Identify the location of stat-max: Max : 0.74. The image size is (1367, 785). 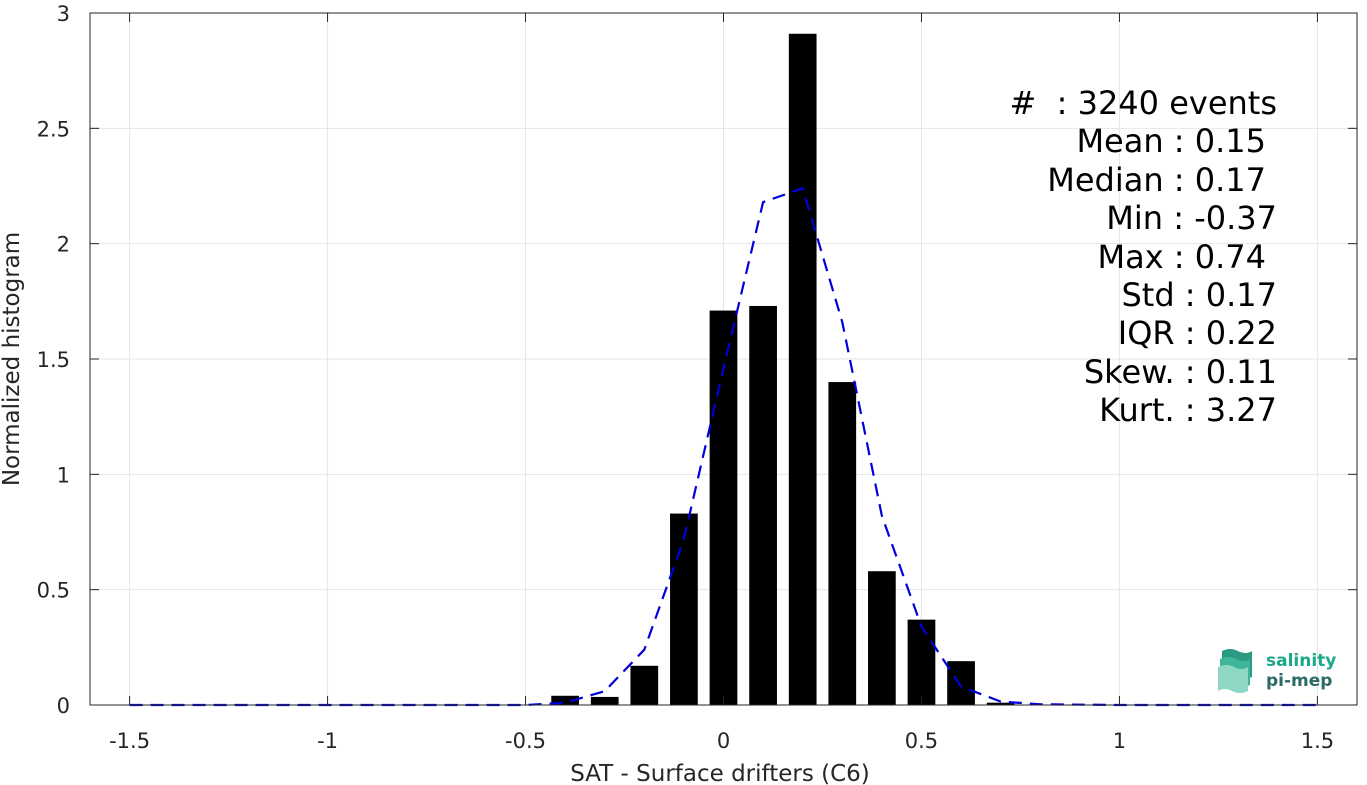
(1181, 256).